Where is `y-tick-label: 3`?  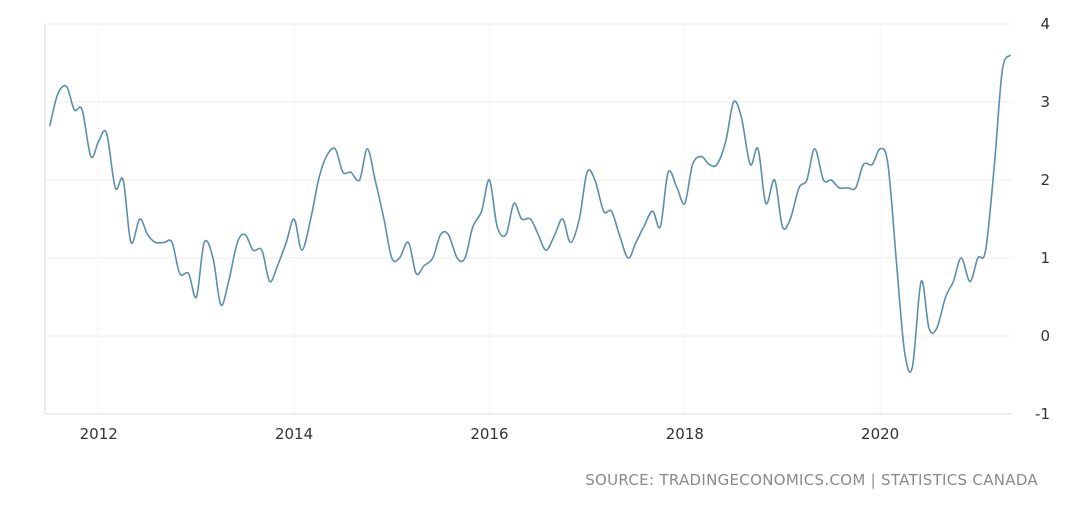
y-tick-label: 3 is located at coordinates (1045, 102).